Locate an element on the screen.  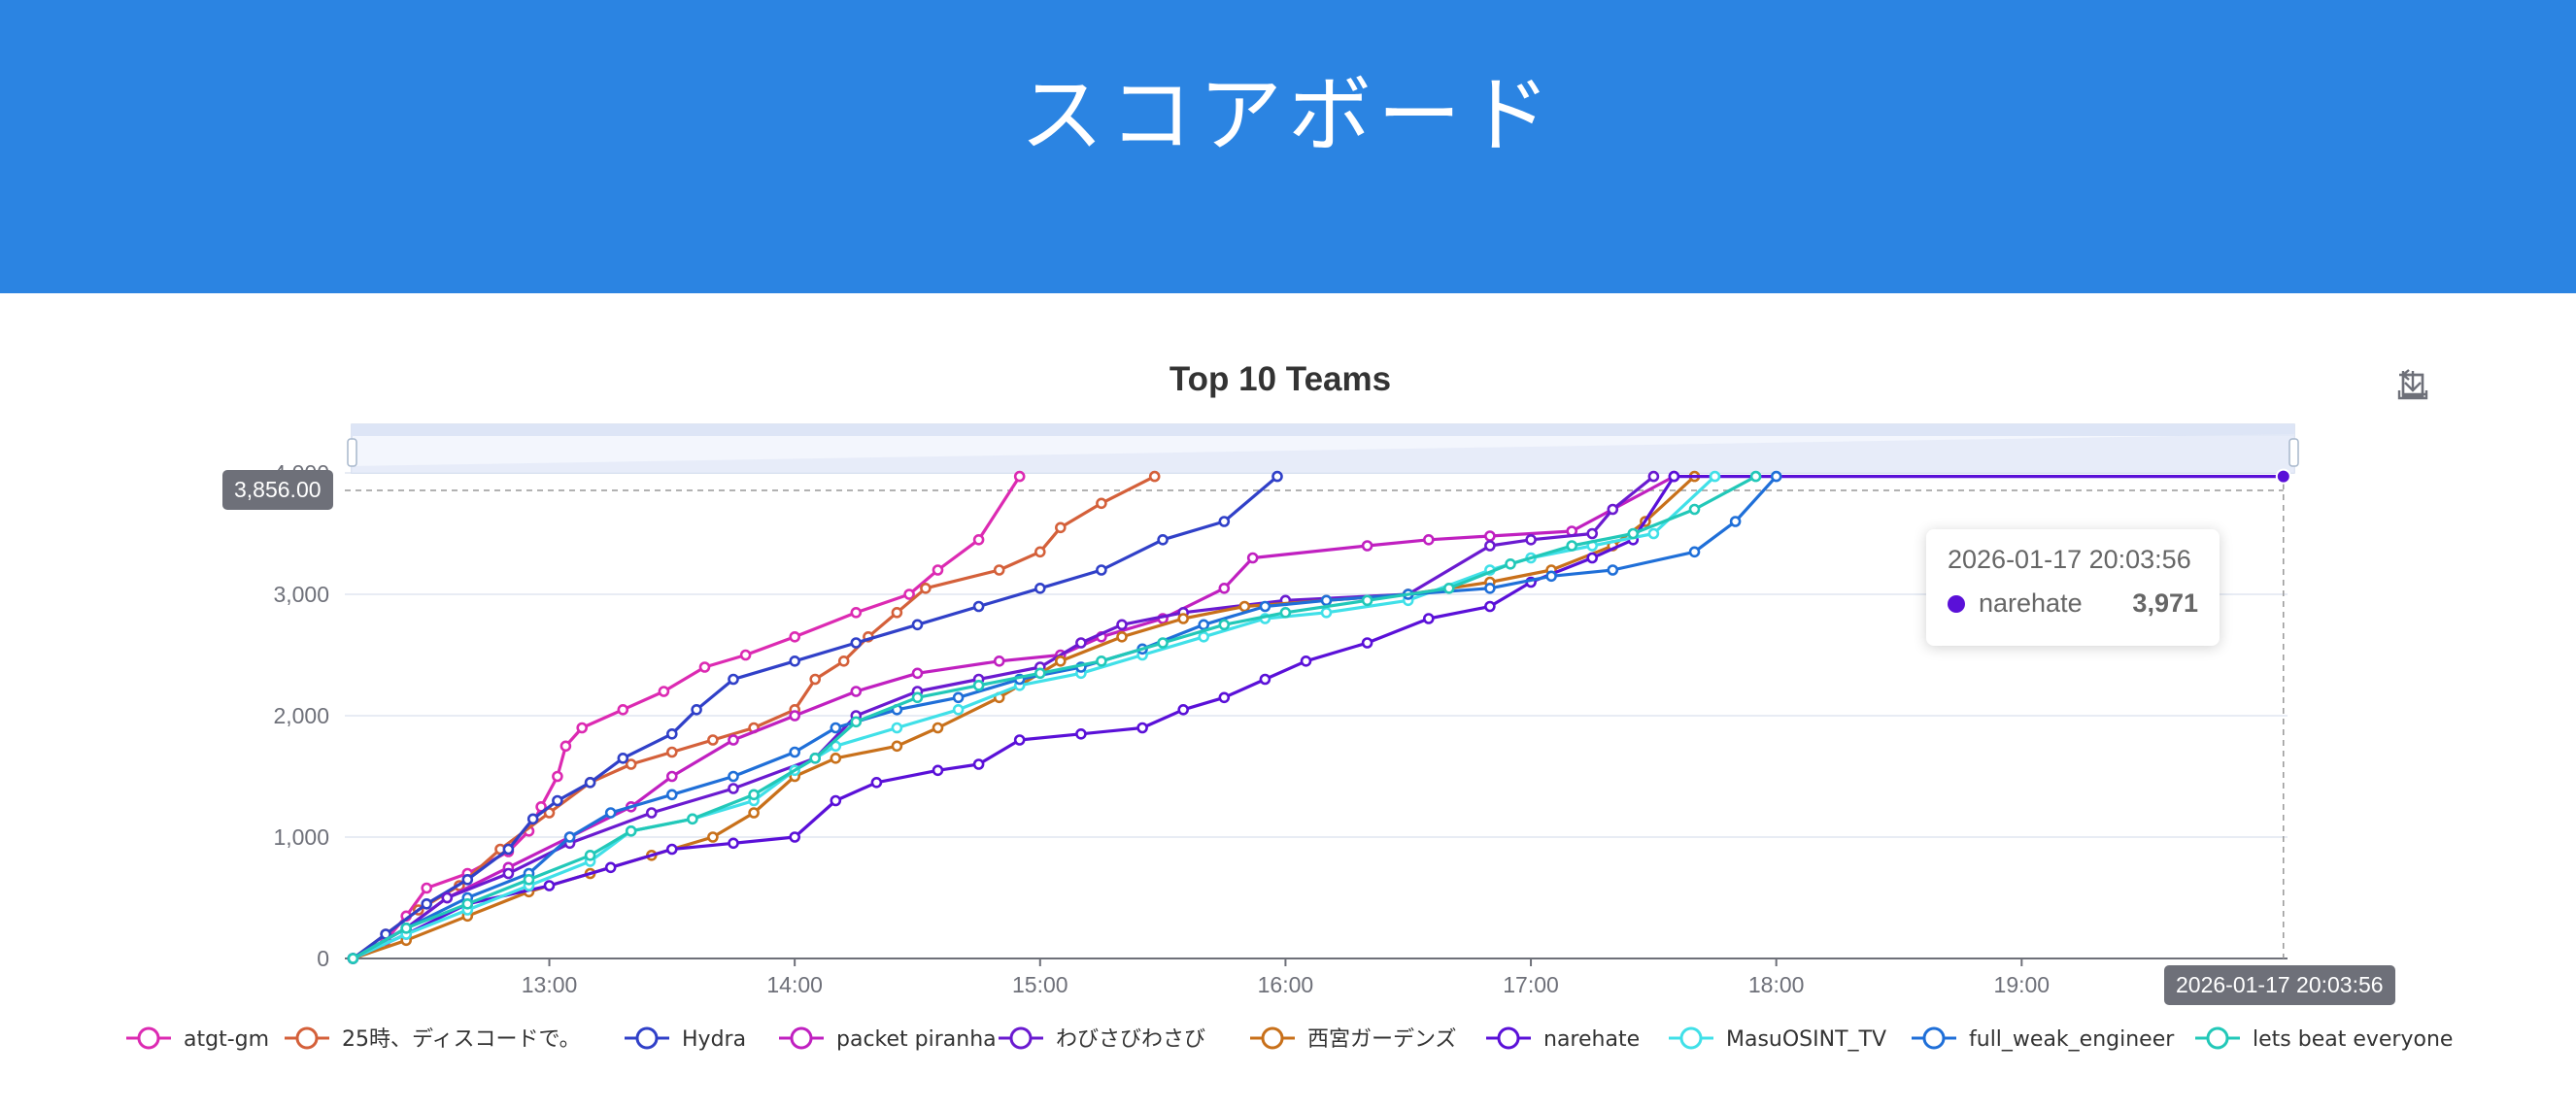
zoom-handle-right is located at coordinates (2293, 453).